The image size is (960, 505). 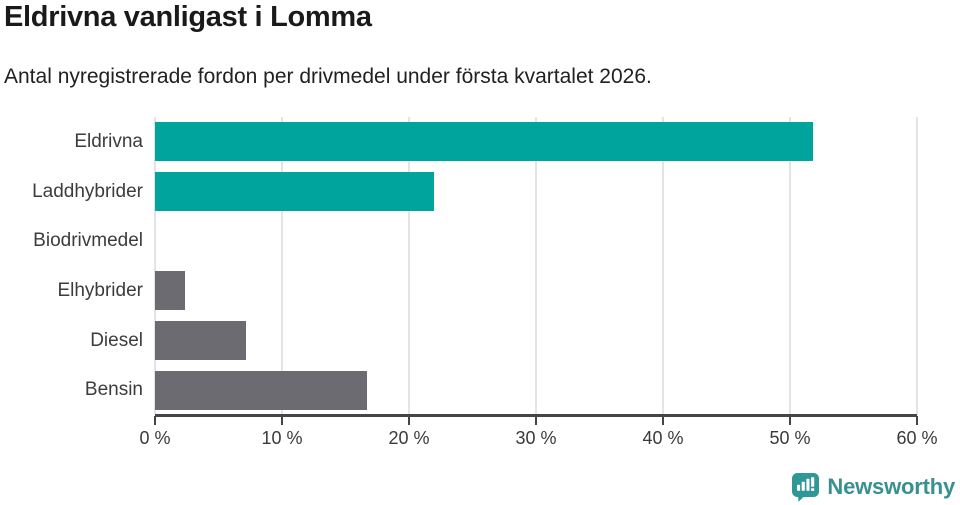 What do you see at coordinates (108, 141) in the screenshot?
I see `category-label-eldrivna: Eldrivna` at bounding box center [108, 141].